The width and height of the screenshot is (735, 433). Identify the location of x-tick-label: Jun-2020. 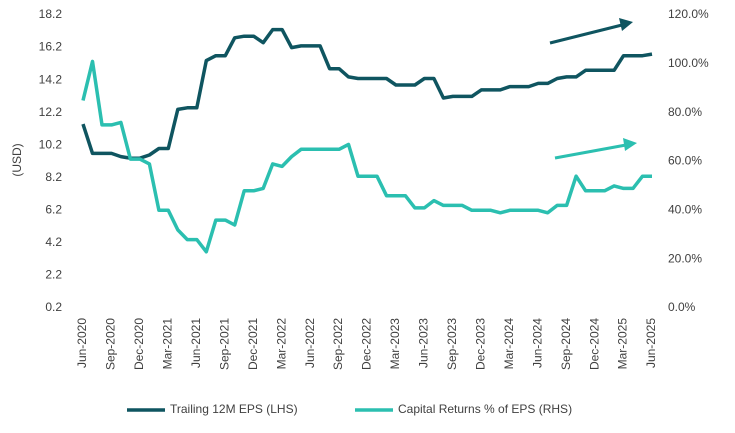
(82, 343).